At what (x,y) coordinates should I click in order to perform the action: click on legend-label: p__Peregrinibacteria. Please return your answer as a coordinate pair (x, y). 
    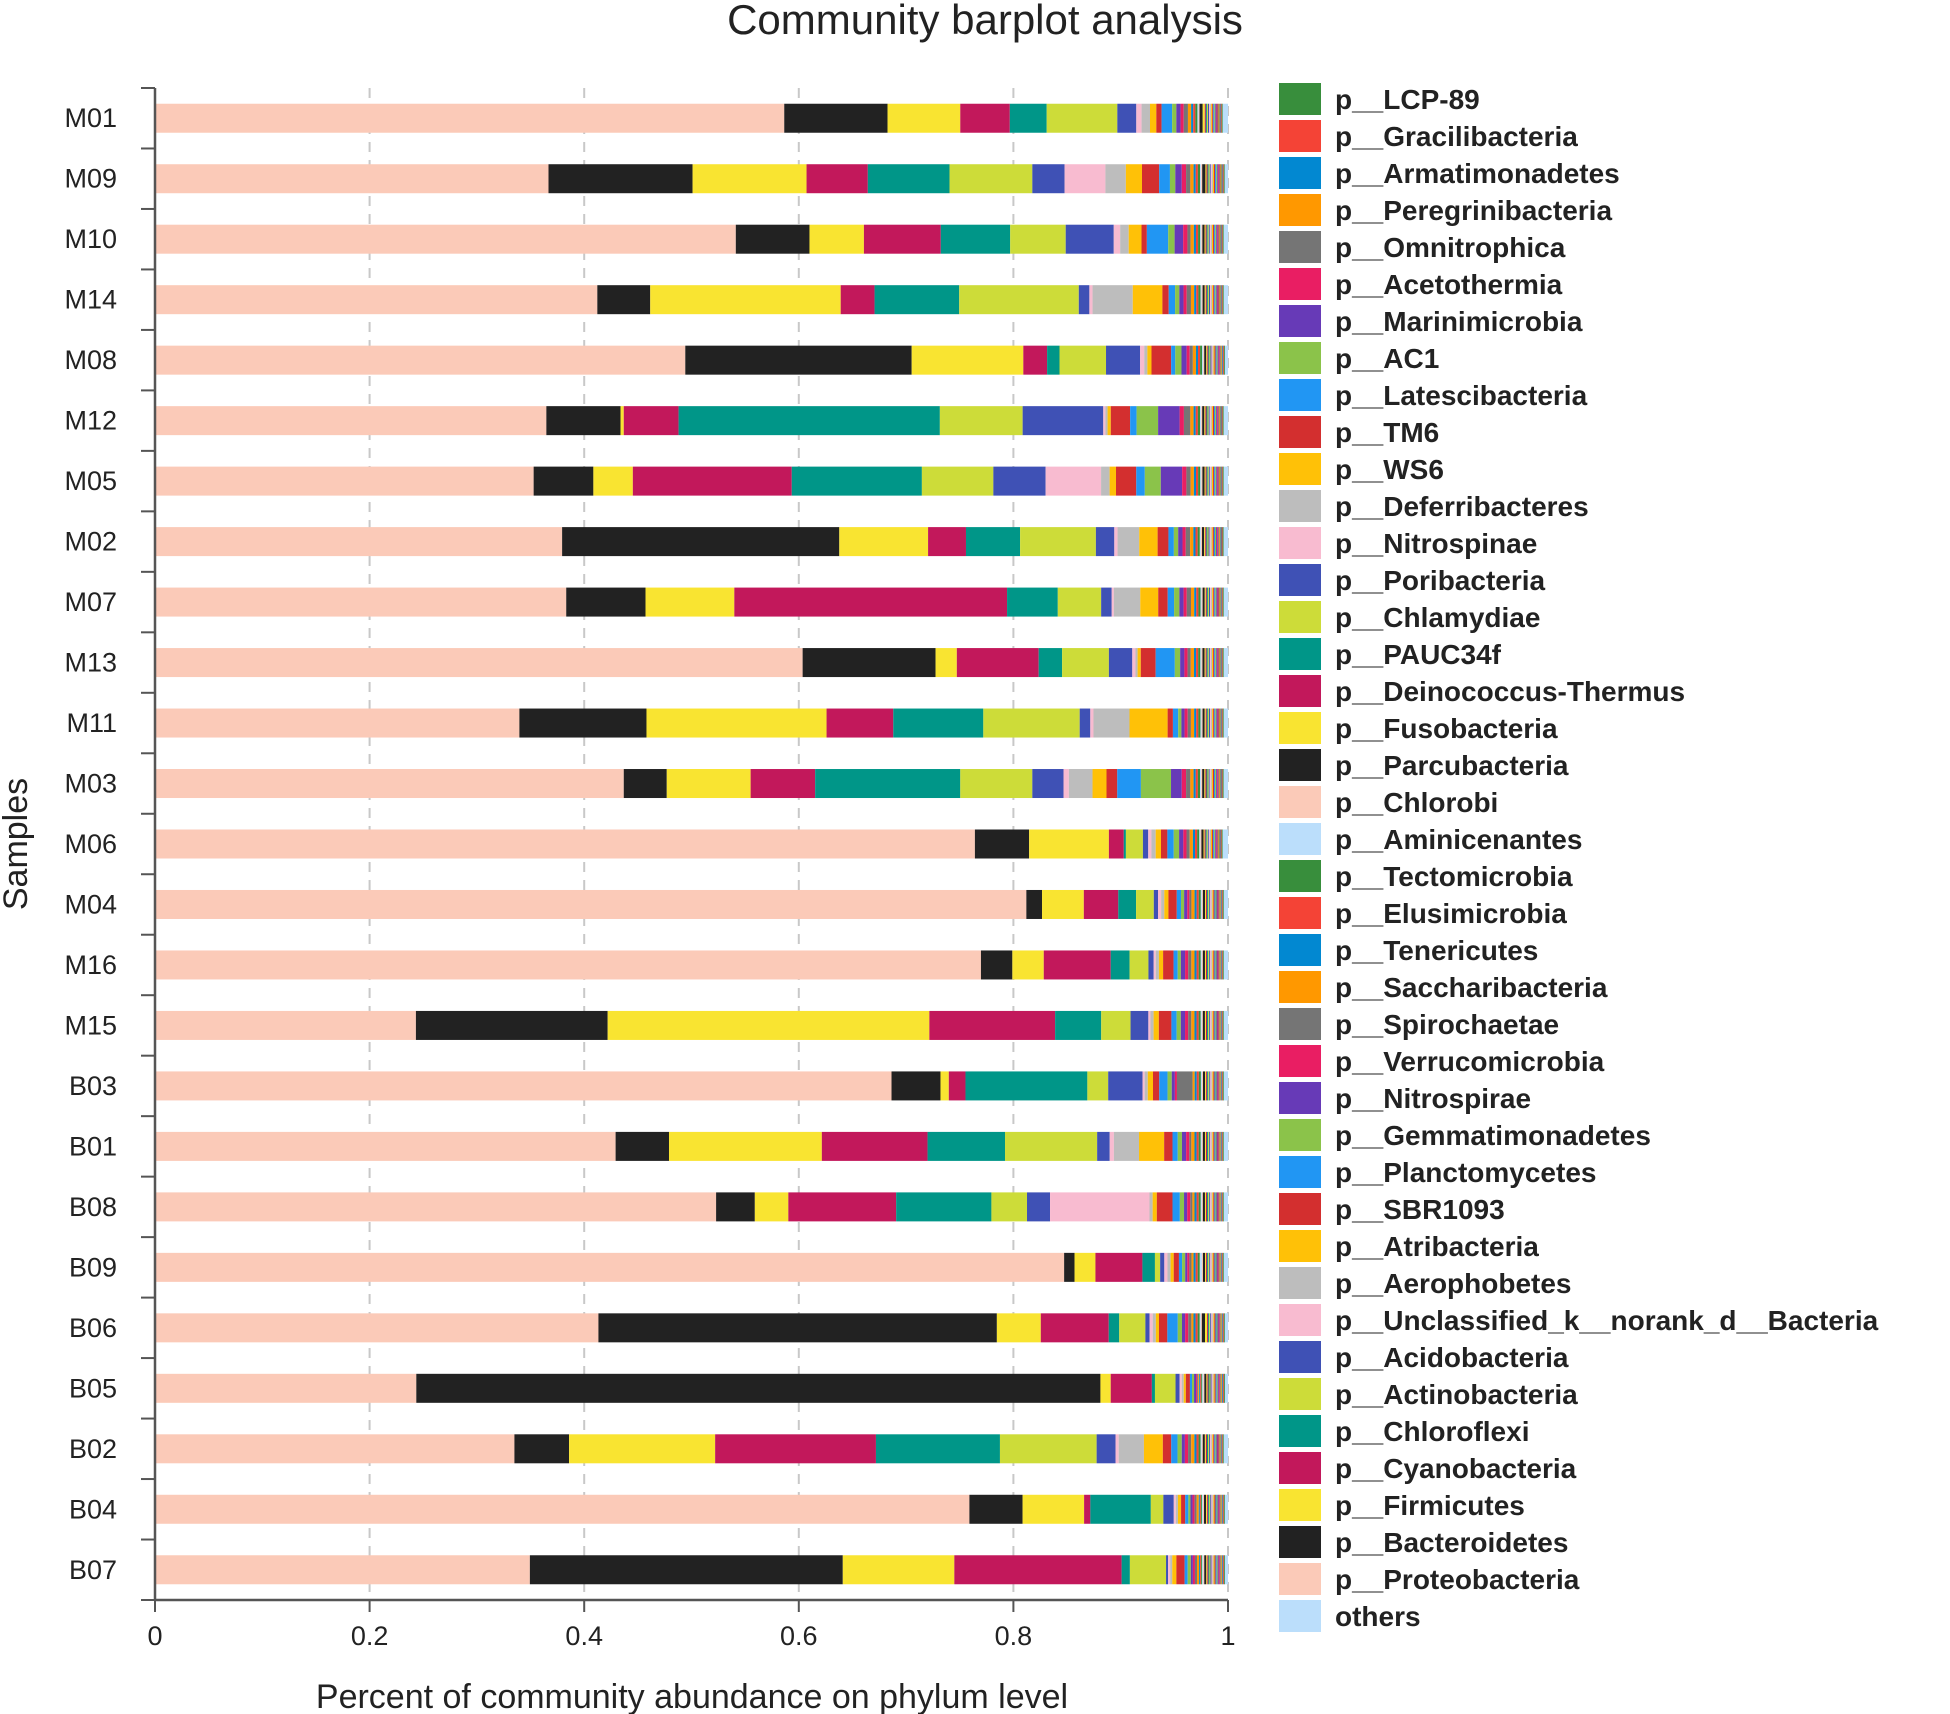
    Looking at the image, I should click on (1473, 210).